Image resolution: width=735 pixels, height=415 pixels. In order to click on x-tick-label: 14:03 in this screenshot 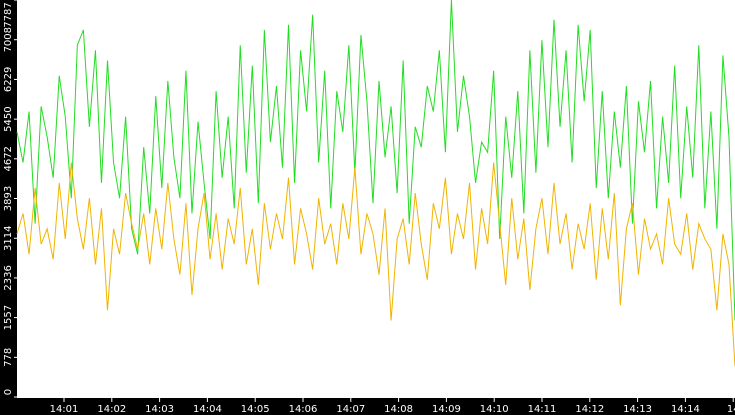, I will do `click(159, 409)`.